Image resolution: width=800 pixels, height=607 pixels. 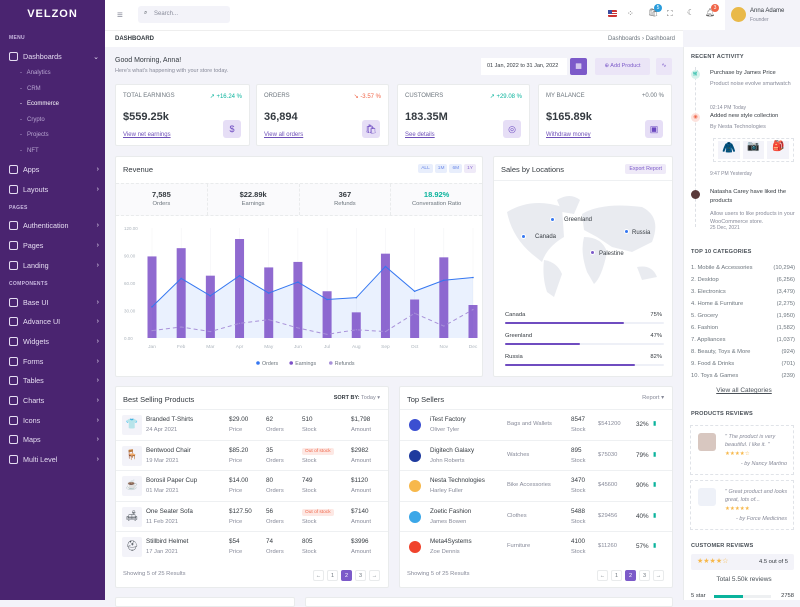 I want to click on kpi-link: Withdraw money, so click(x=568, y=135).